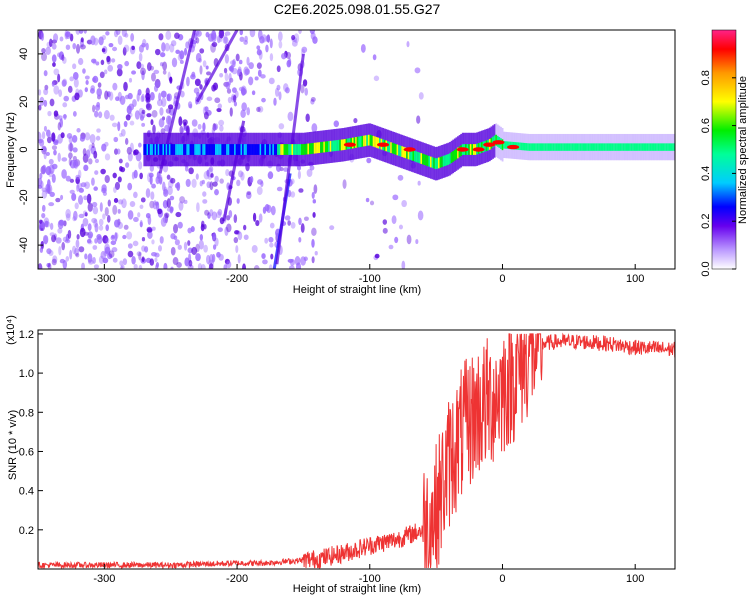 Image resolution: width=750 pixels, height=600 pixels. I want to click on y-tick-label: 20, so click(24, 102).